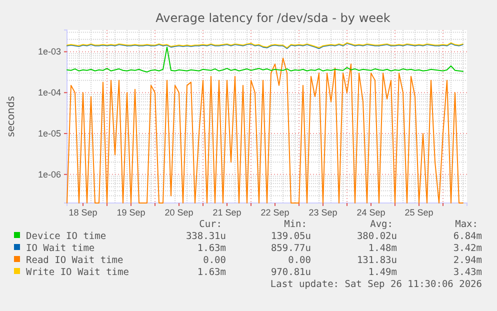  I want to click on text: 1.48m, so click(383, 248).